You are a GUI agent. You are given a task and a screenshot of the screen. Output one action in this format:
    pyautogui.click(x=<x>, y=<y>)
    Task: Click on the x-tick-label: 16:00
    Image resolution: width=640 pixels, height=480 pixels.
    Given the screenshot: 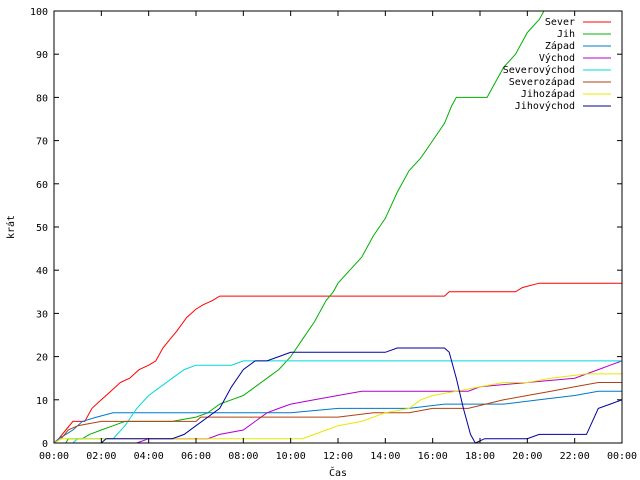 What is the action you would take?
    pyautogui.click(x=433, y=456)
    